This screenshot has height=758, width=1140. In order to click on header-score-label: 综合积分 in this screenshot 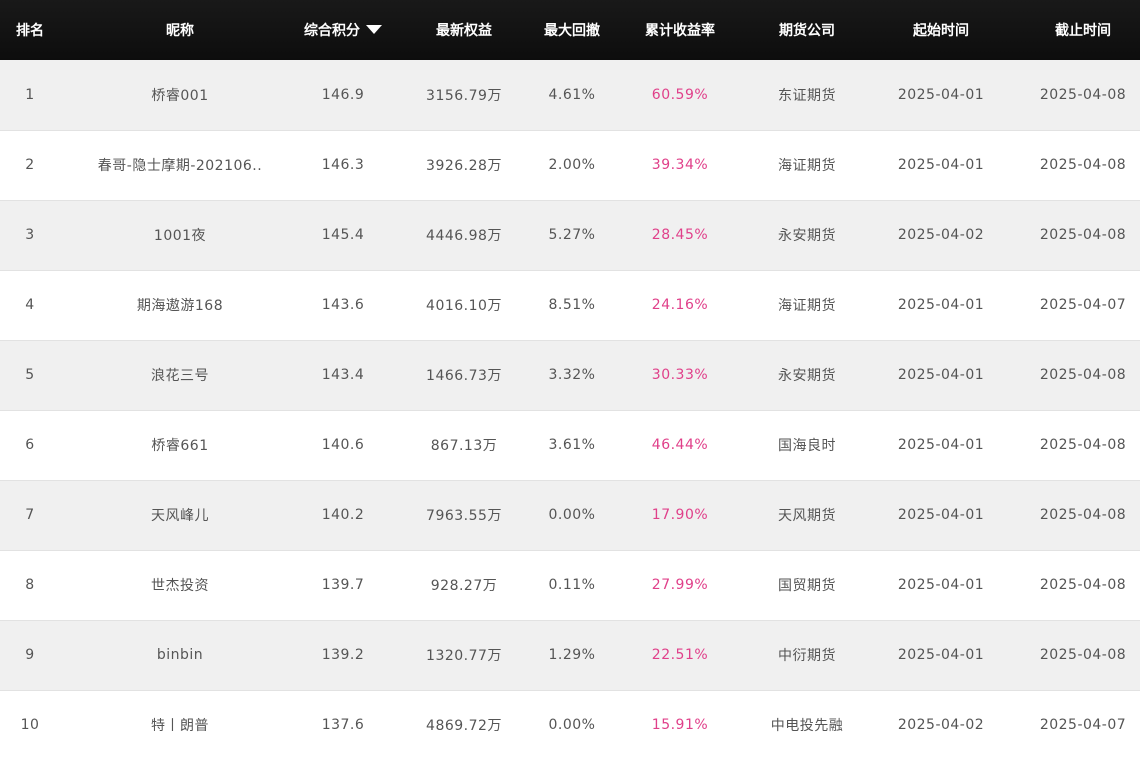, I will do `click(332, 31)`.